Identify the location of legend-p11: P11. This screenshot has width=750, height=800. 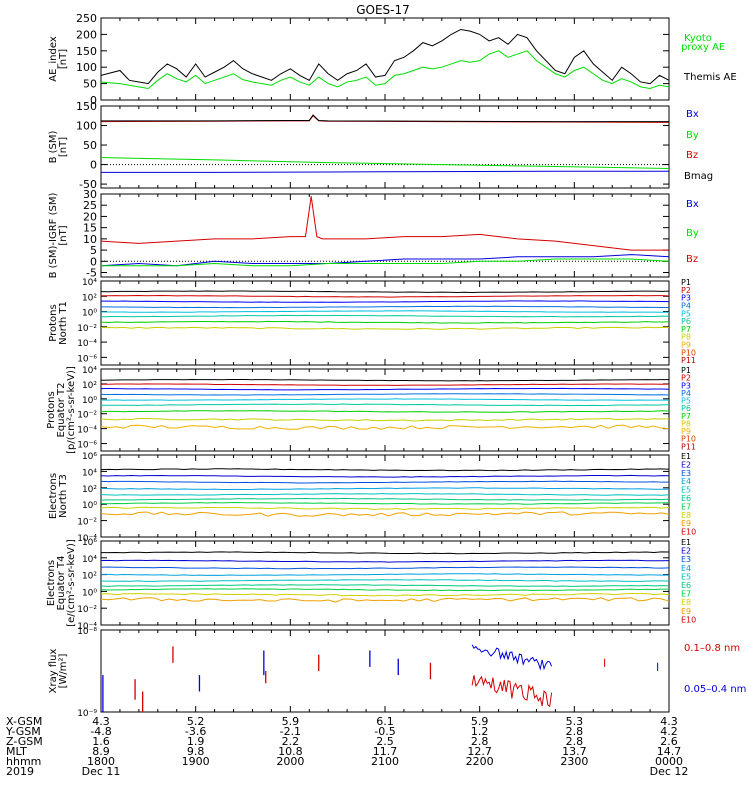
(688, 360).